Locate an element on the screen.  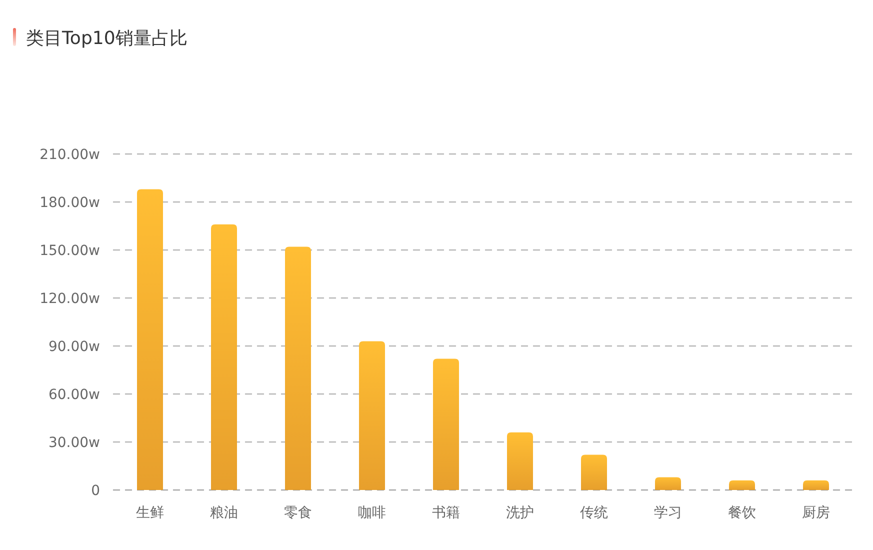
x-tick-label: 洗护 is located at coordinates (520, 513).